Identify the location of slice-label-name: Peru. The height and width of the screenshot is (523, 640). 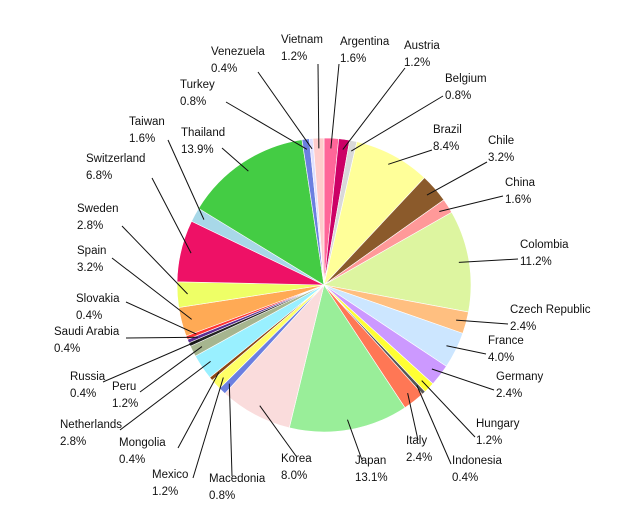
(124, 387).